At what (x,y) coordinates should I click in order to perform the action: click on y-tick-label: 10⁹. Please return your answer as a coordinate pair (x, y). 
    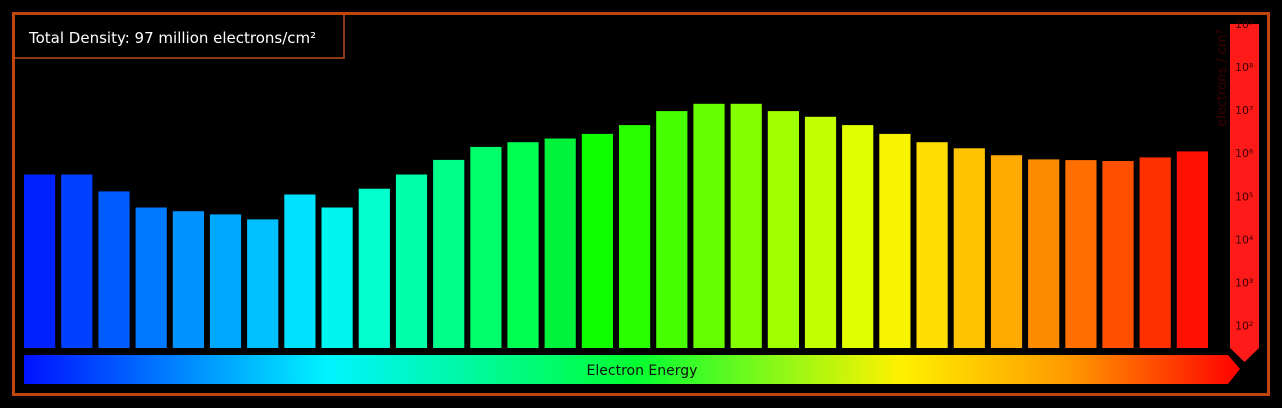
    Looking at the image, I should click on (1244, 24).